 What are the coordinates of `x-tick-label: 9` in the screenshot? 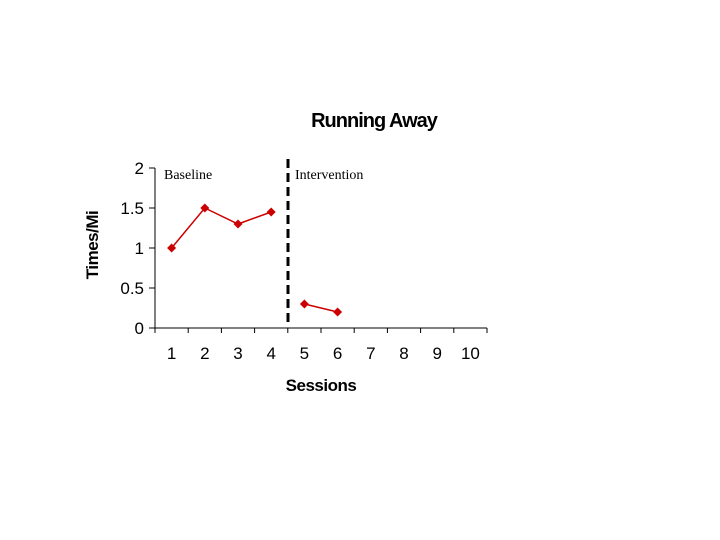 It's located at (436, 353).